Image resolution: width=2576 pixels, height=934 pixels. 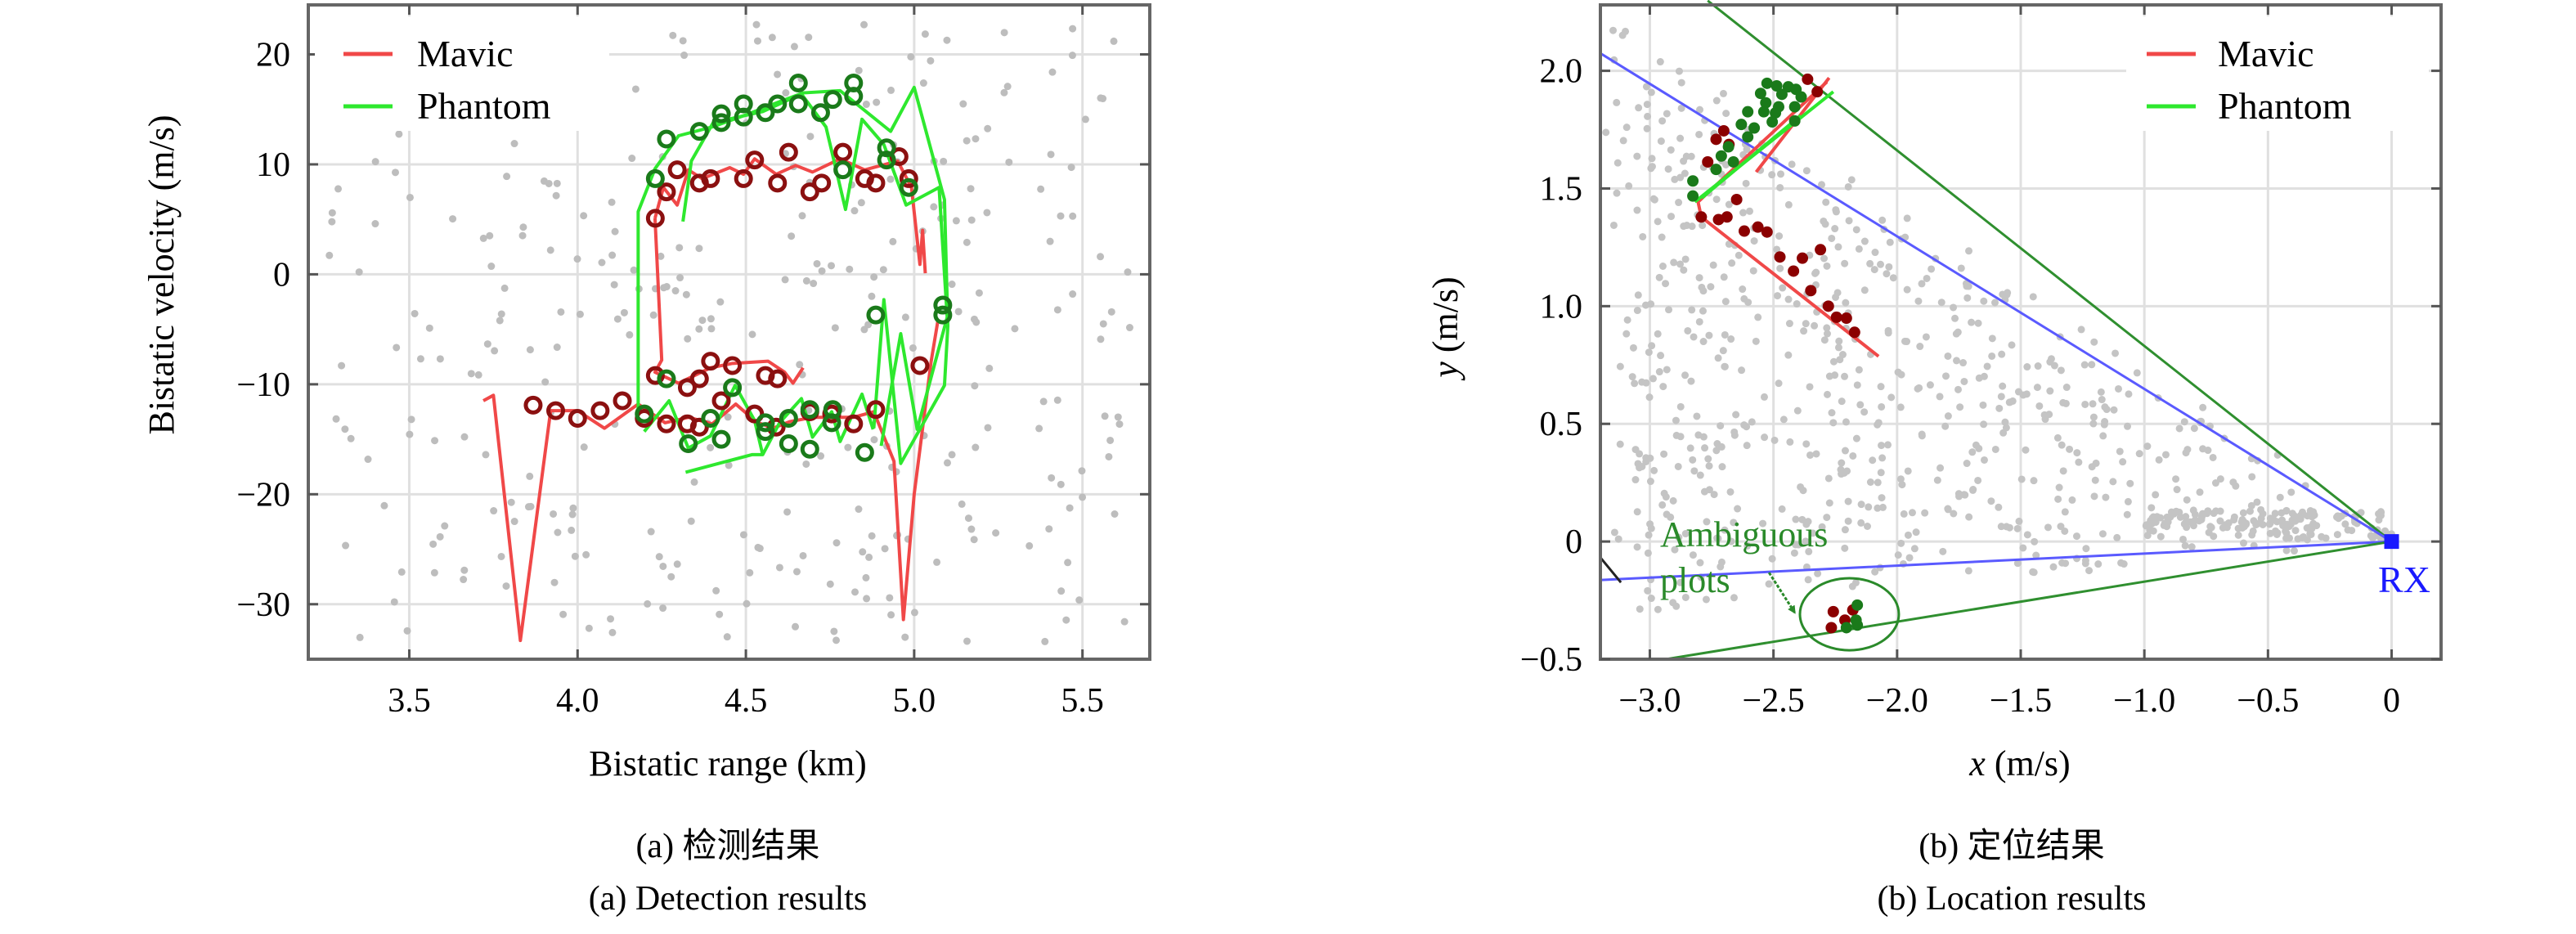 I want to click on x-tick-label: −1.5, so click(x=2021, y=701).